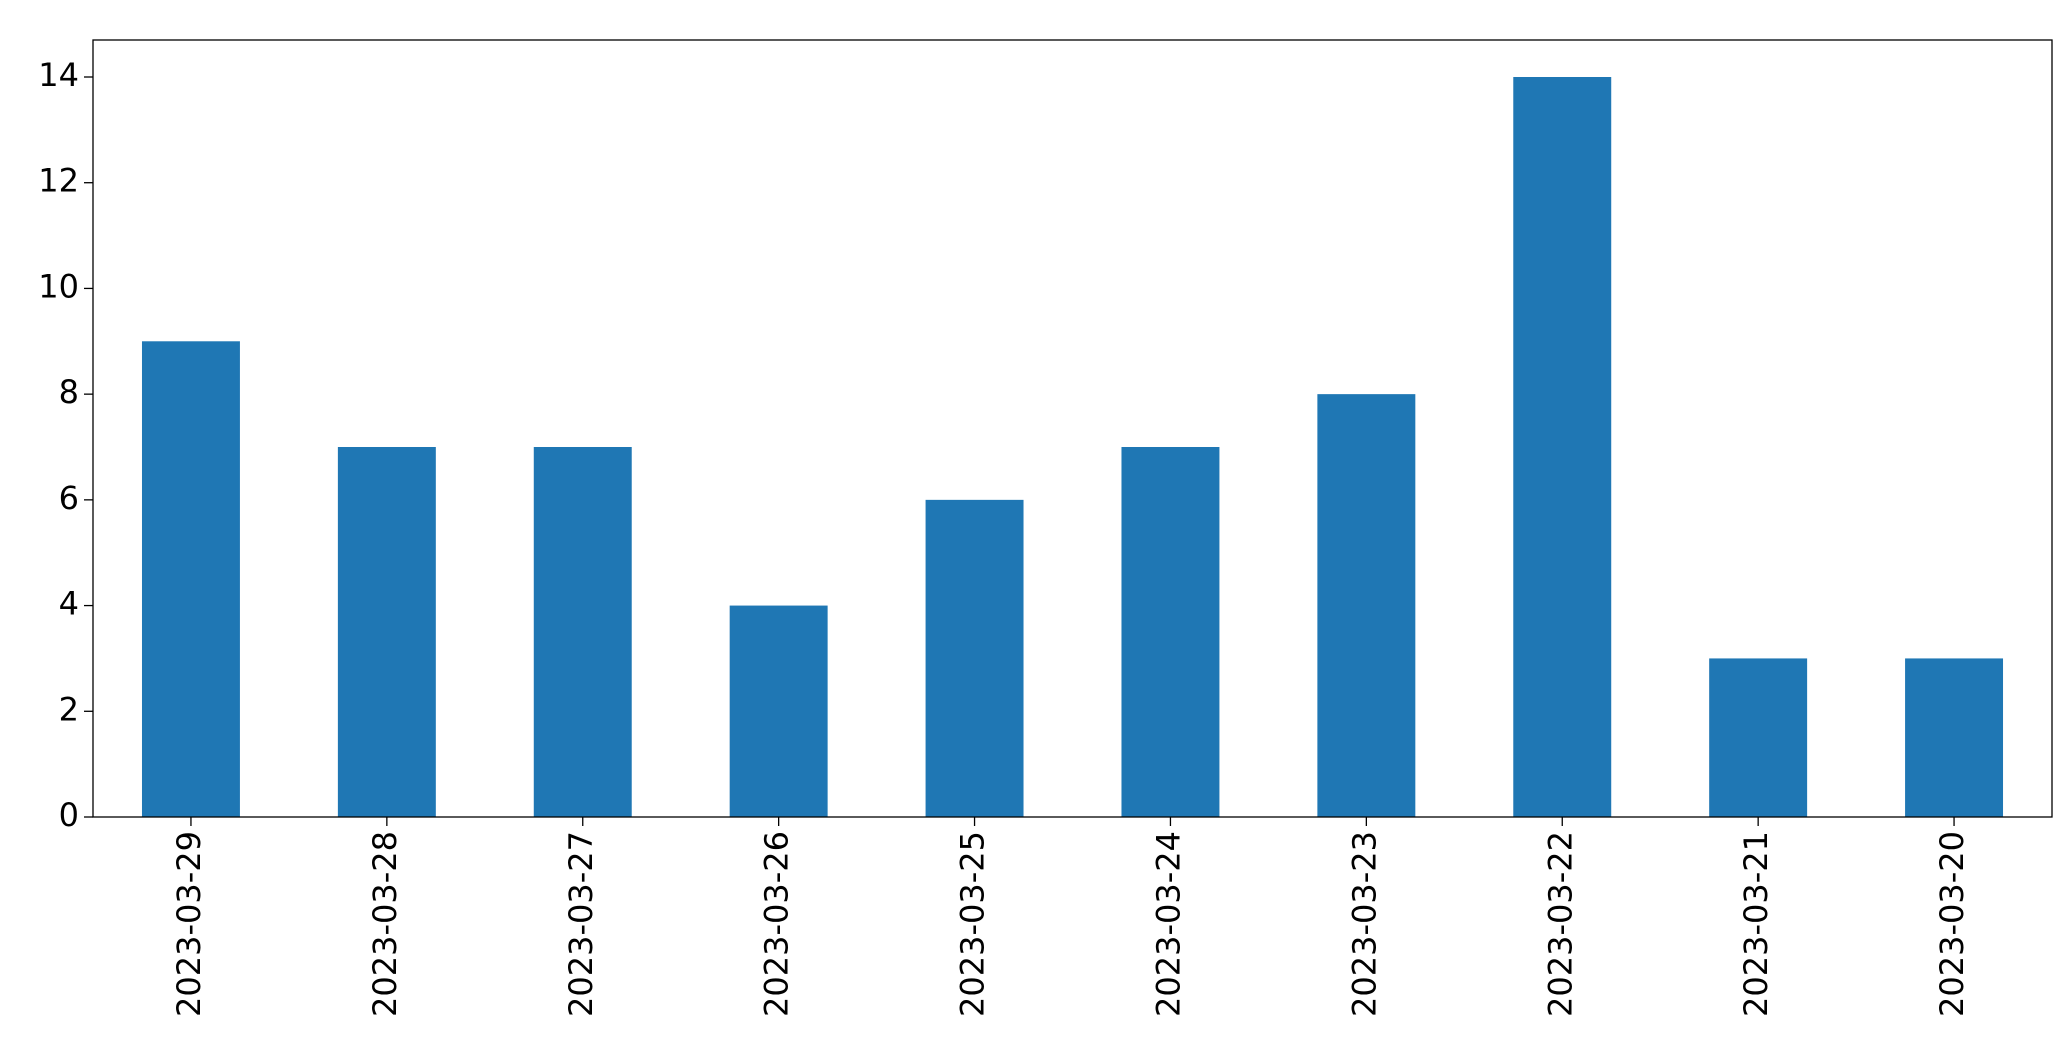  I want to click on x-tick-label: 2023-03-23, so click(1364, 924).